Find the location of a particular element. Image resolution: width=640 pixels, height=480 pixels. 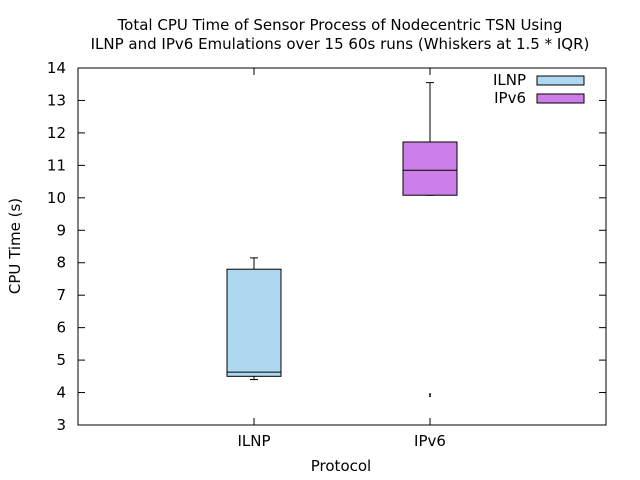

x-tick-label: ILNP is located at coordinates (253, 441).